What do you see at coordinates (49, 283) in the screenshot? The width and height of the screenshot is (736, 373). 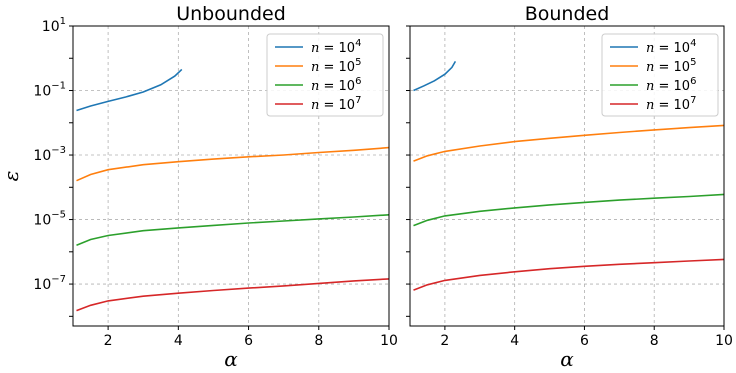 I see `y-tick-label: 10⁻⁷` at bounding box center [49, 283].